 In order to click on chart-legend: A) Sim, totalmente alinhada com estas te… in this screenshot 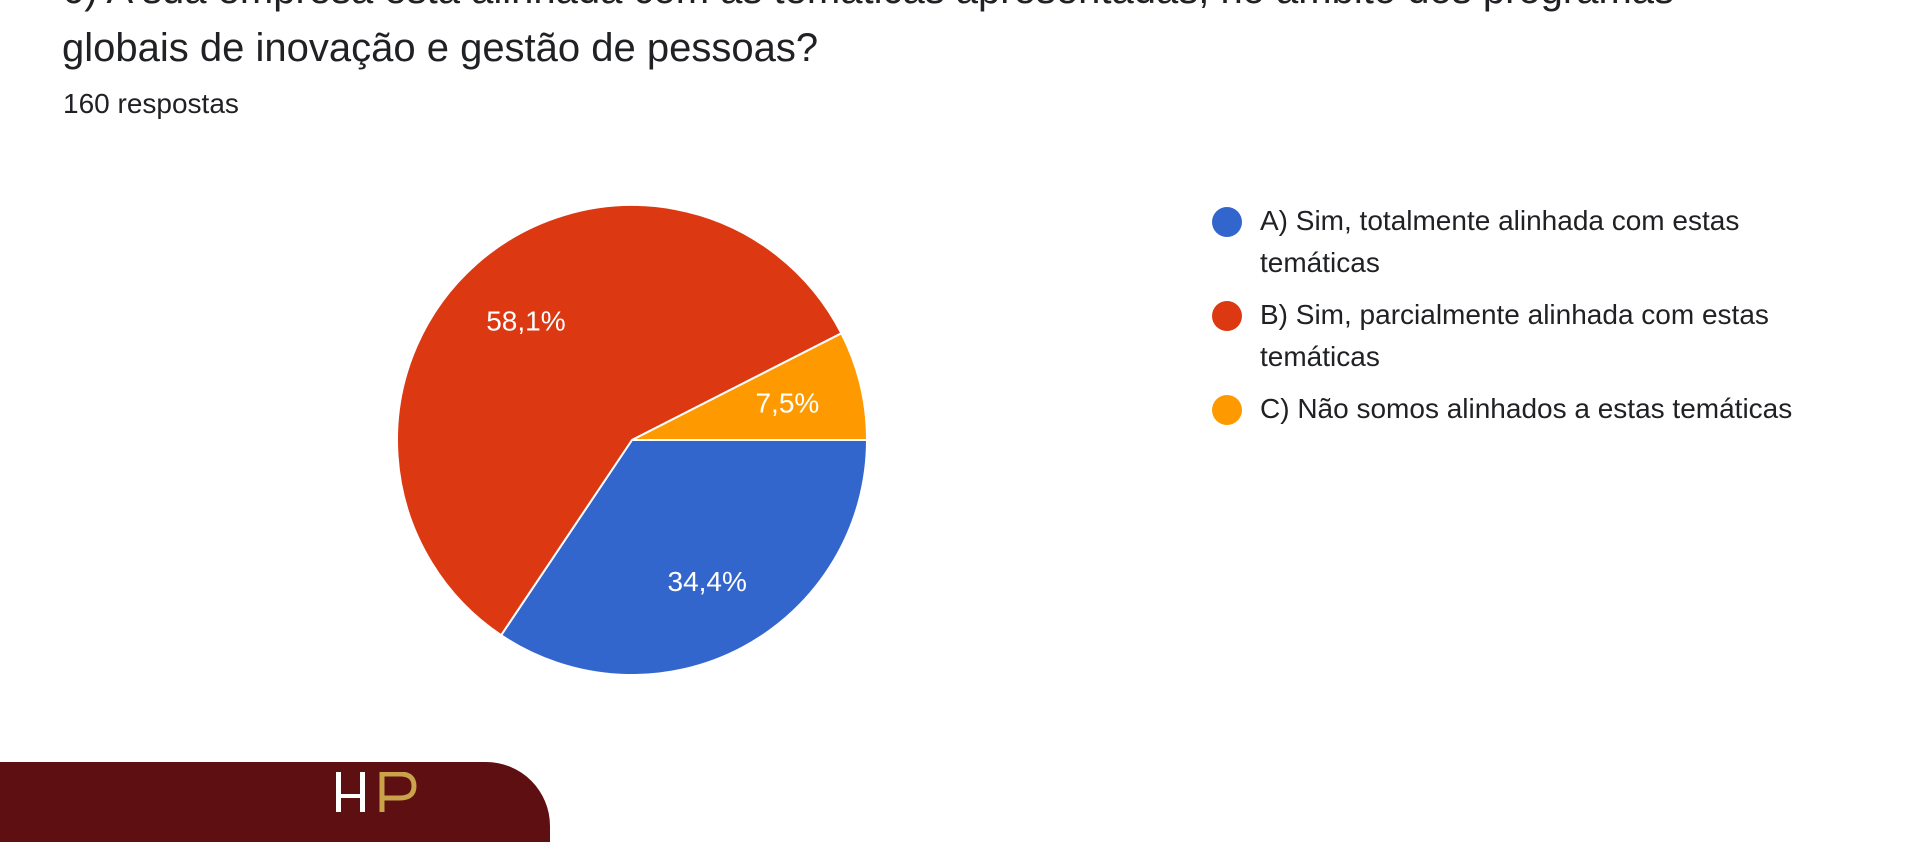, I will do `click(1532, 320)`.